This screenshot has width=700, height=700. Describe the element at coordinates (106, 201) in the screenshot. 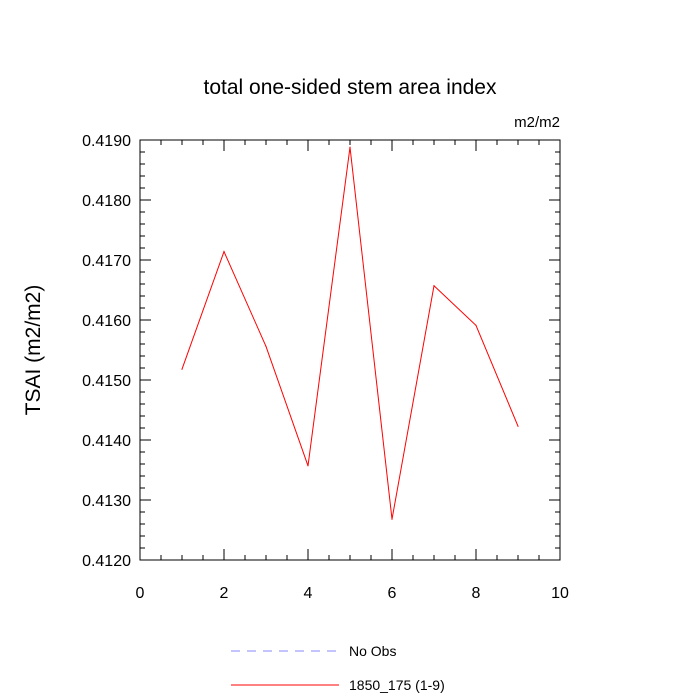

I see `y-tick-label: 0.4180` at that location.